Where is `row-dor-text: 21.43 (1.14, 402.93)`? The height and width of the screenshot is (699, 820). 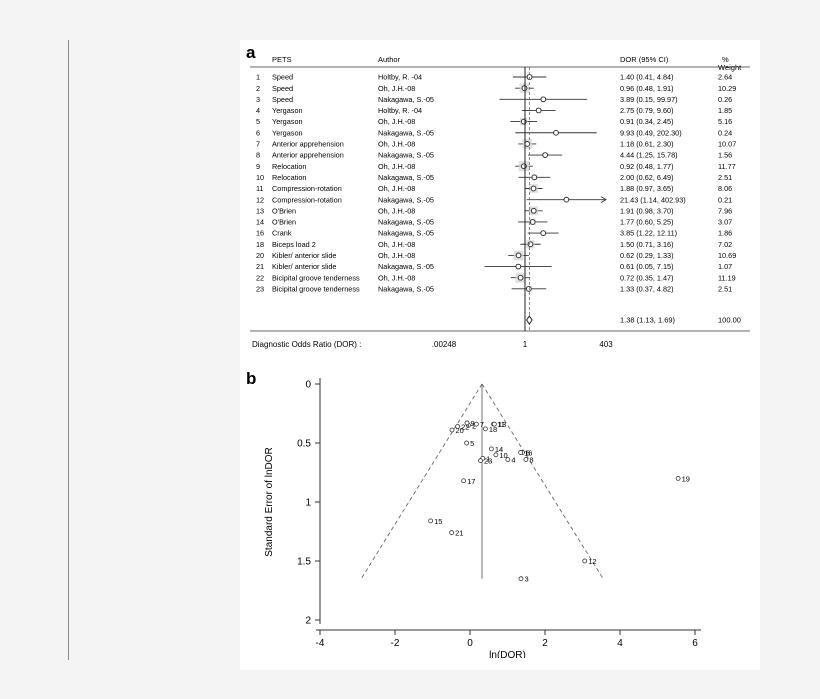
row-dor-text: 21.43 (1.14, 402.93) is located at coordinates (653, 199).